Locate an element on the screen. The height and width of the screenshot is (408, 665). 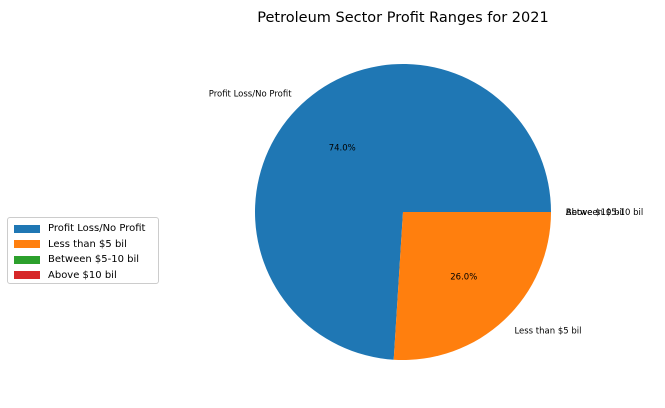
slice-percent-label: 74.0% is located at coordinates (342, 148).